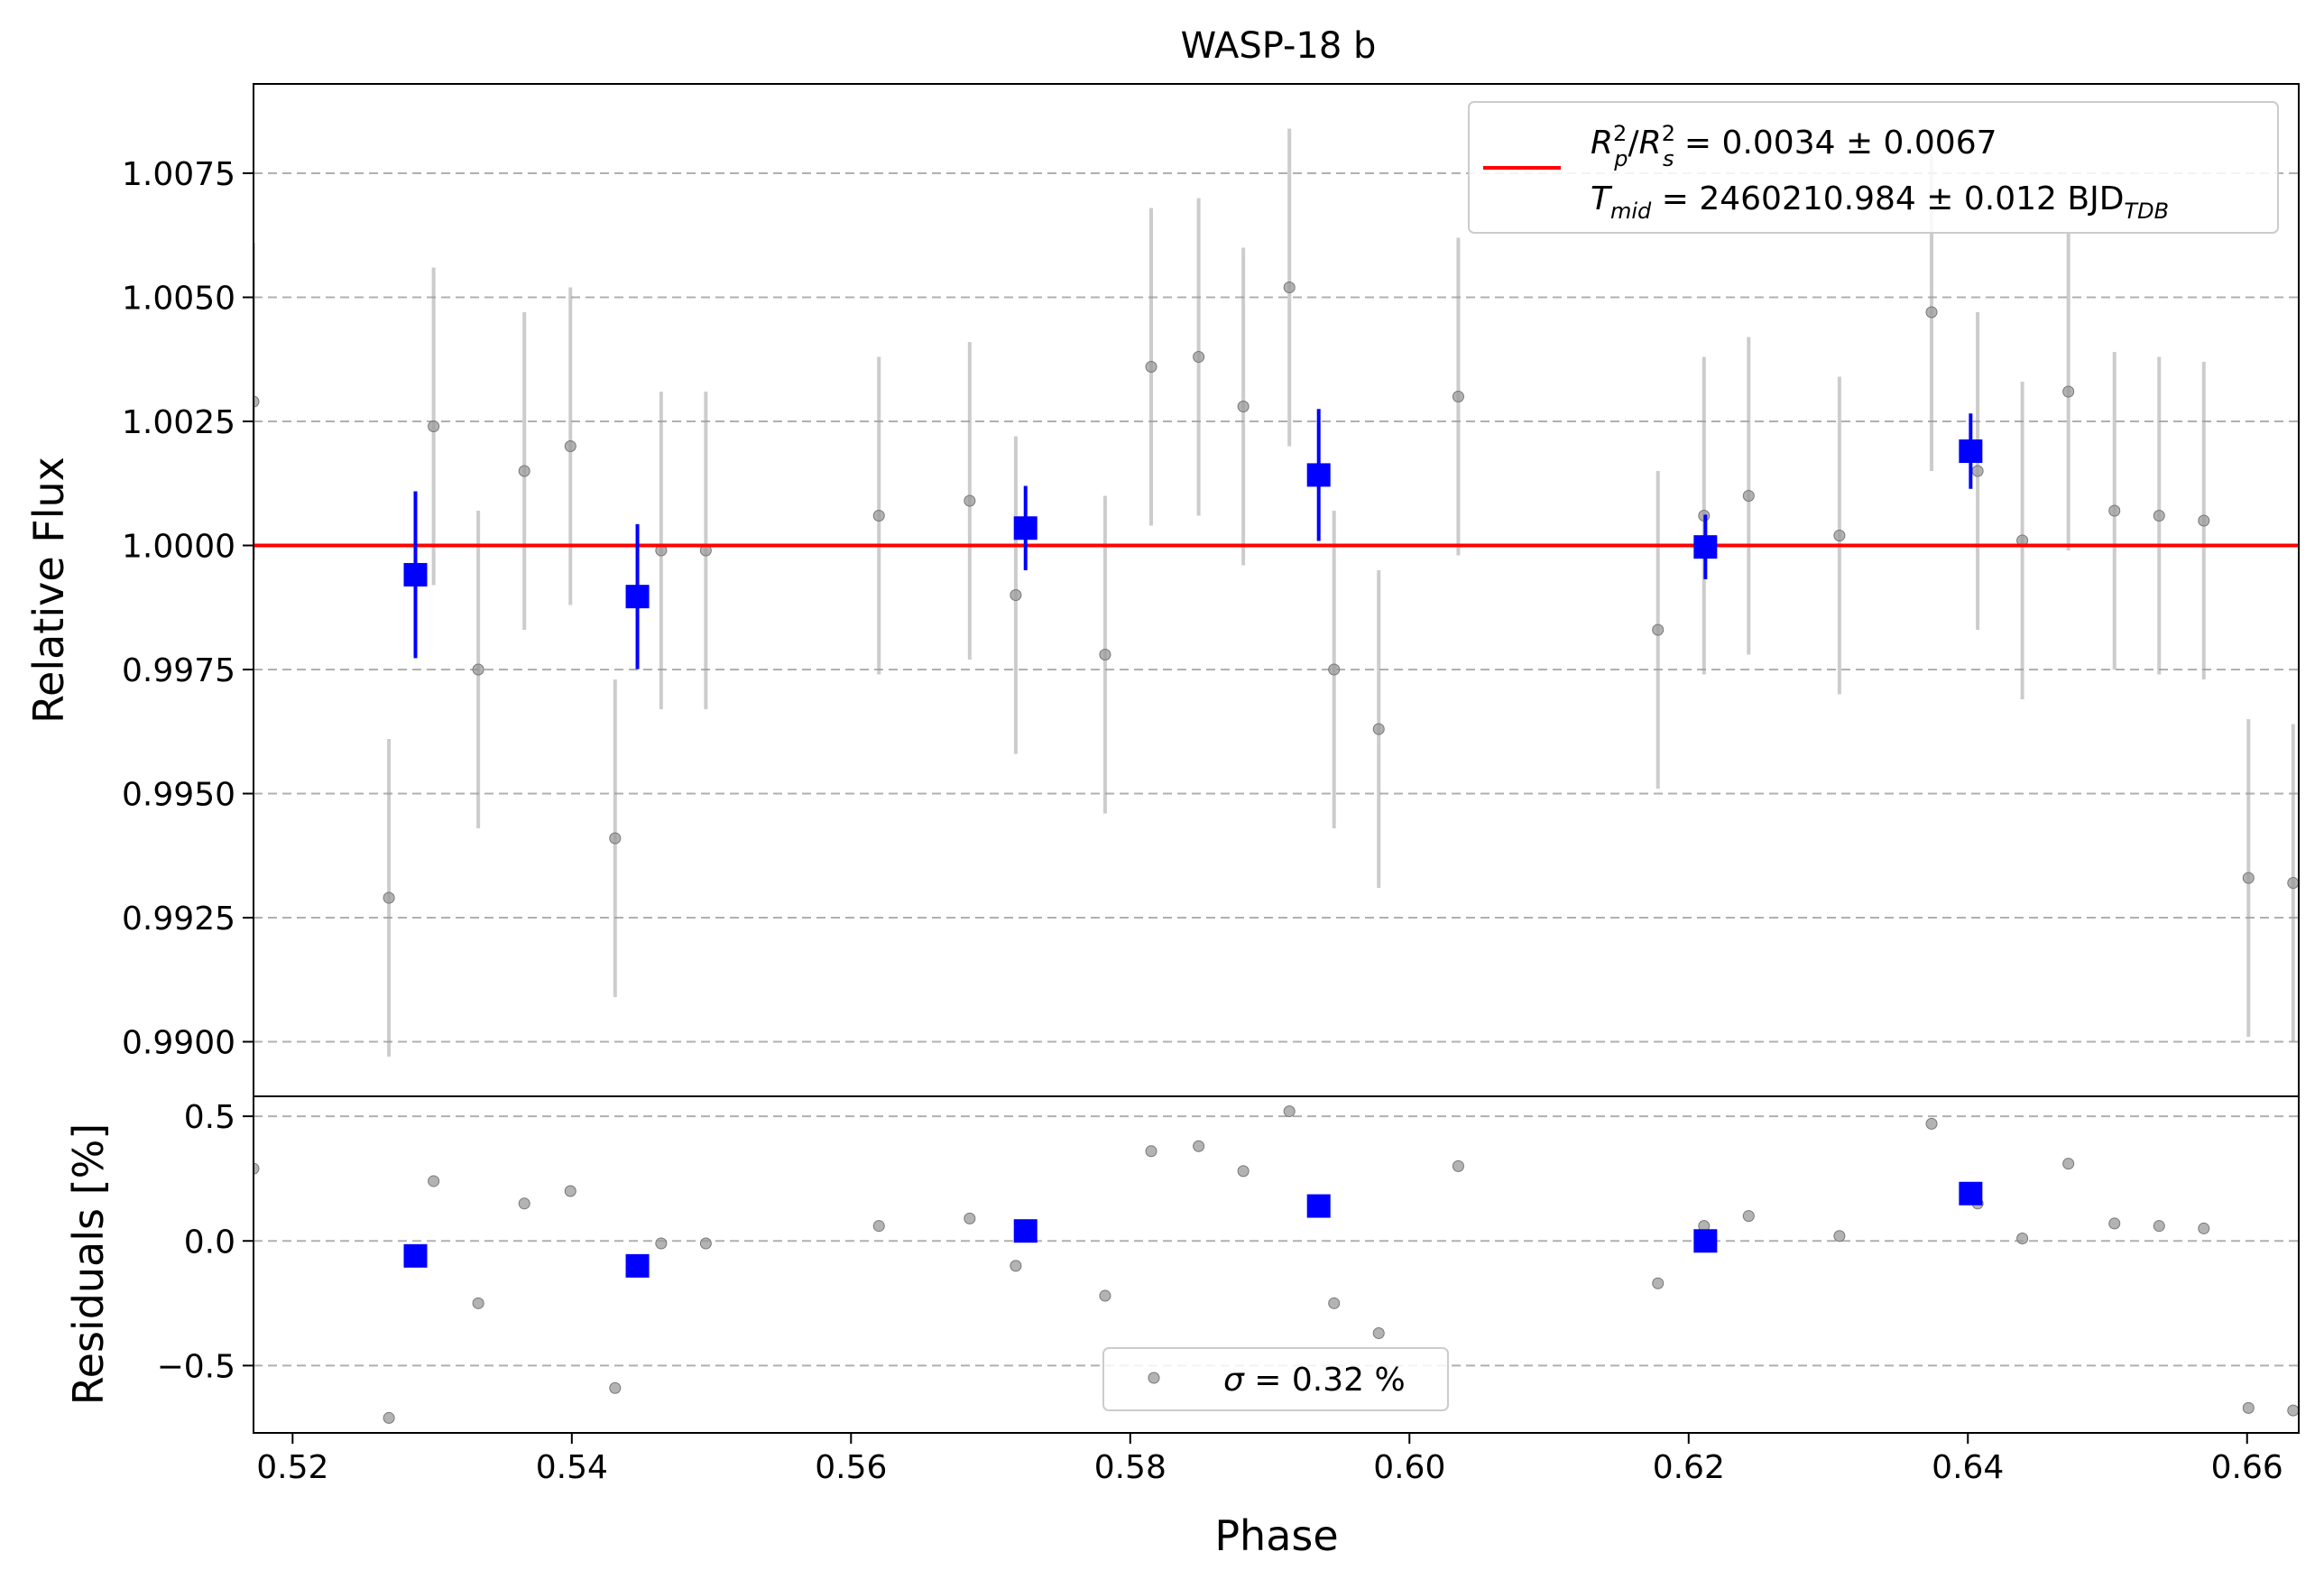 This screenshot has width=2324, height=1589. I want to click on x-axis-label: Phase, so click(1276, 1535).